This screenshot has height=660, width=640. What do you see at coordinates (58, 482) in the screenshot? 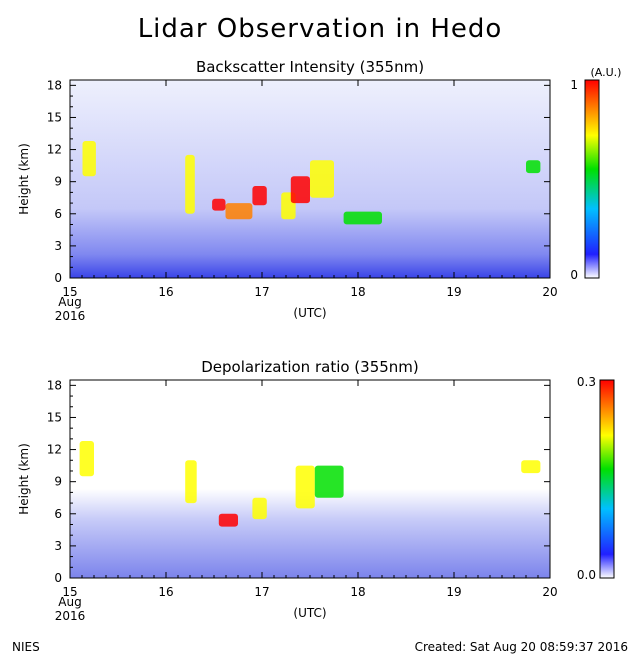
I see `depolarization-ytick-label: 9` at bounding box center [58, 482].